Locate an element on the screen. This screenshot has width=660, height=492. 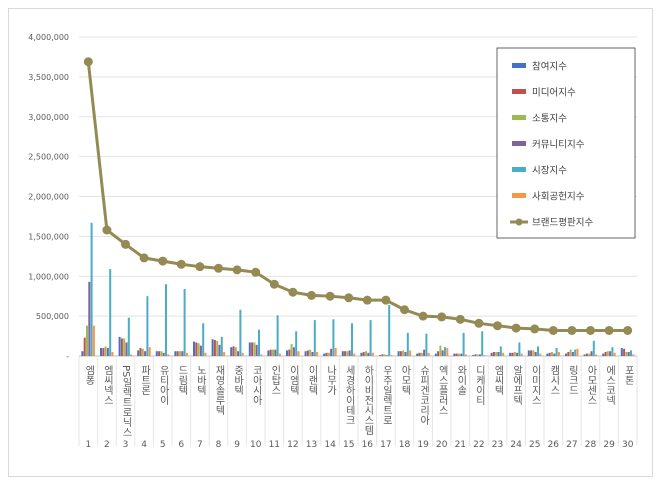
legend-label: 사회공헌지수 is located at coordinates (558, 197).